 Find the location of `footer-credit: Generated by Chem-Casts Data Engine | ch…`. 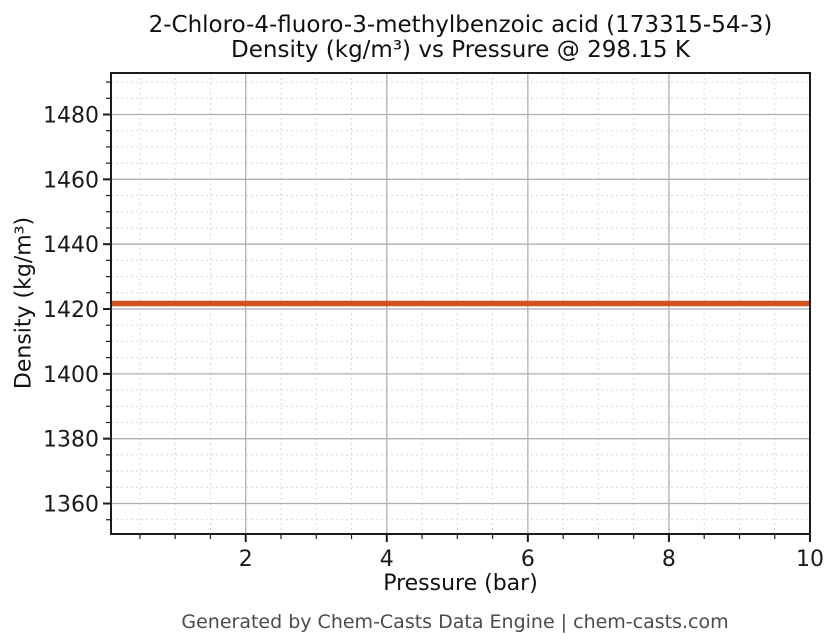

footer-credit: Generated by Chem-Casts Data Engine | ch… is located at coordinates (455, 622).